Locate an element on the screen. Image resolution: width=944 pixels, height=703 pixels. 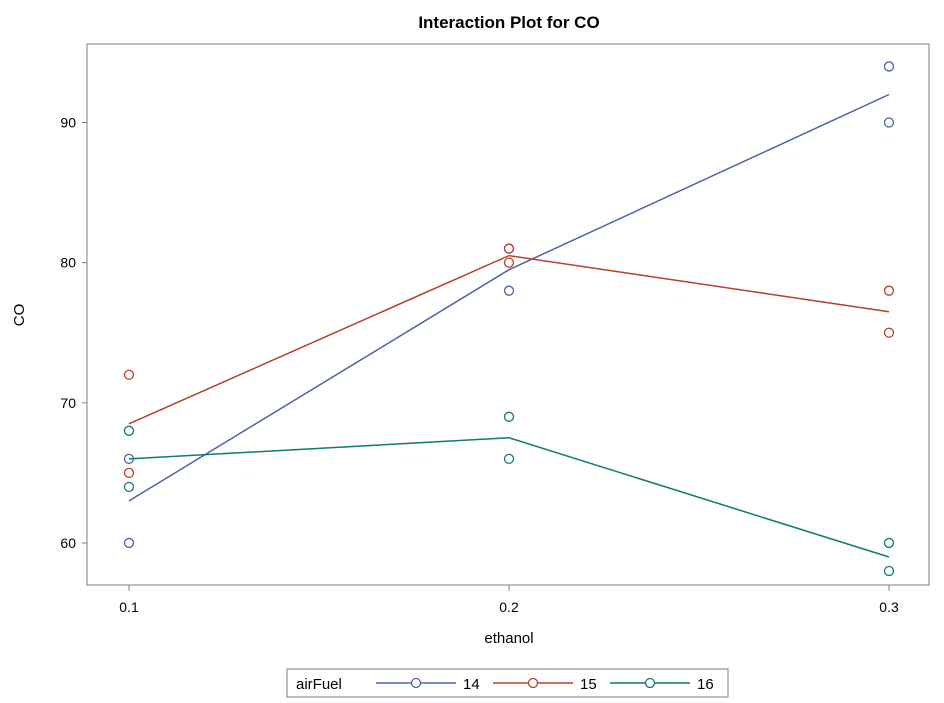
x-tick-label: 0.3 is located at coordinates (889, 607).